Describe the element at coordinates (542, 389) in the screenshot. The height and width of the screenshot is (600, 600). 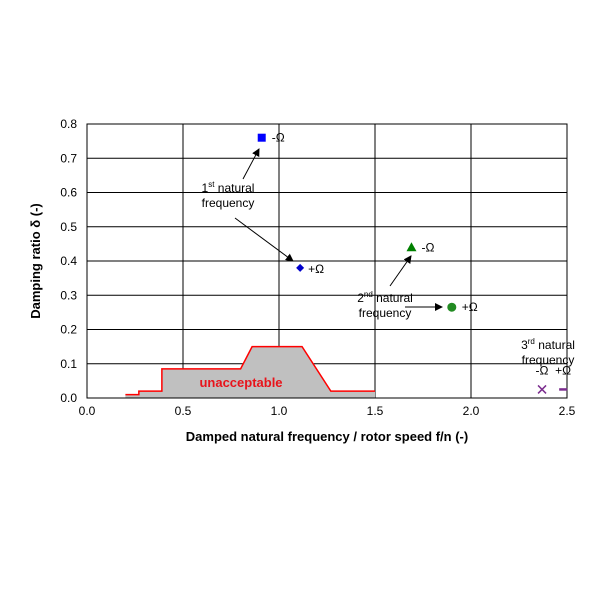
I see `data-point-x` at that location.